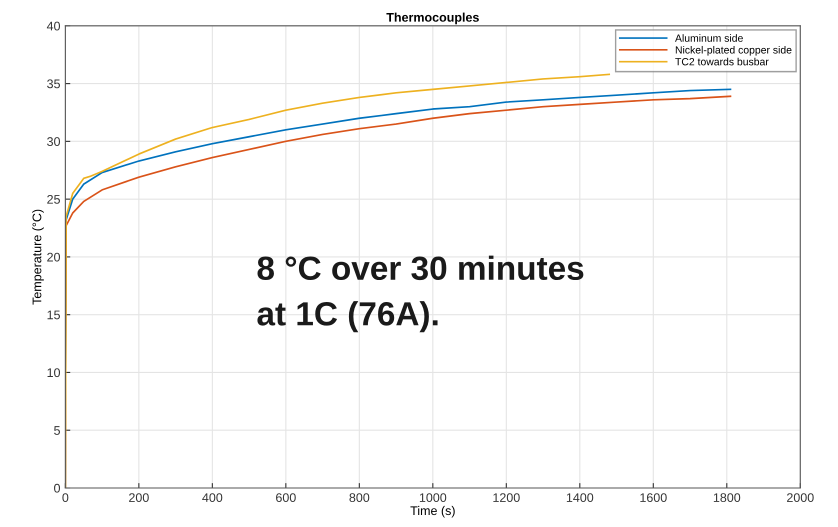 This screenshot has height=527, width=838. I want to click on chart-title: Thermocouples, so click(432, 18).